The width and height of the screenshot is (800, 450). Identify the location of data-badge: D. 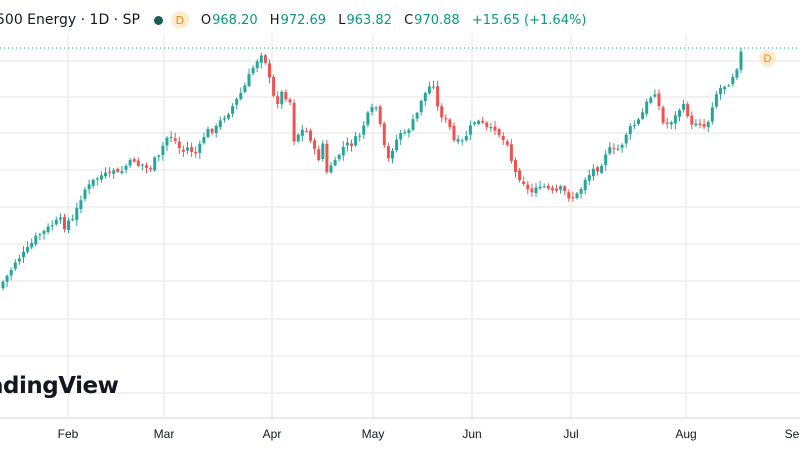
(179, 20).